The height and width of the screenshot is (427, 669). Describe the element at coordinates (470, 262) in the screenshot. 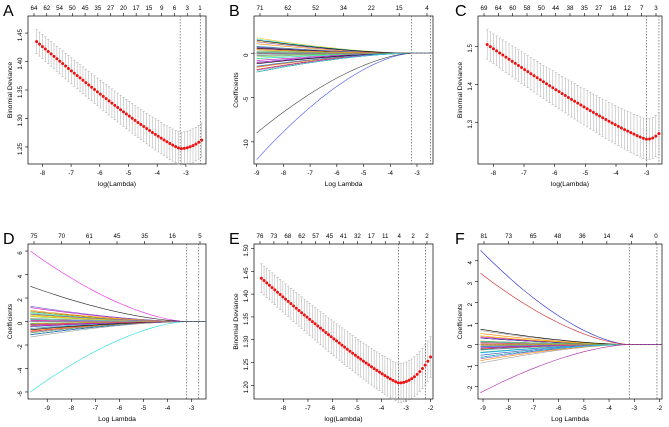

I see `y-tick-label: 4` at that location.